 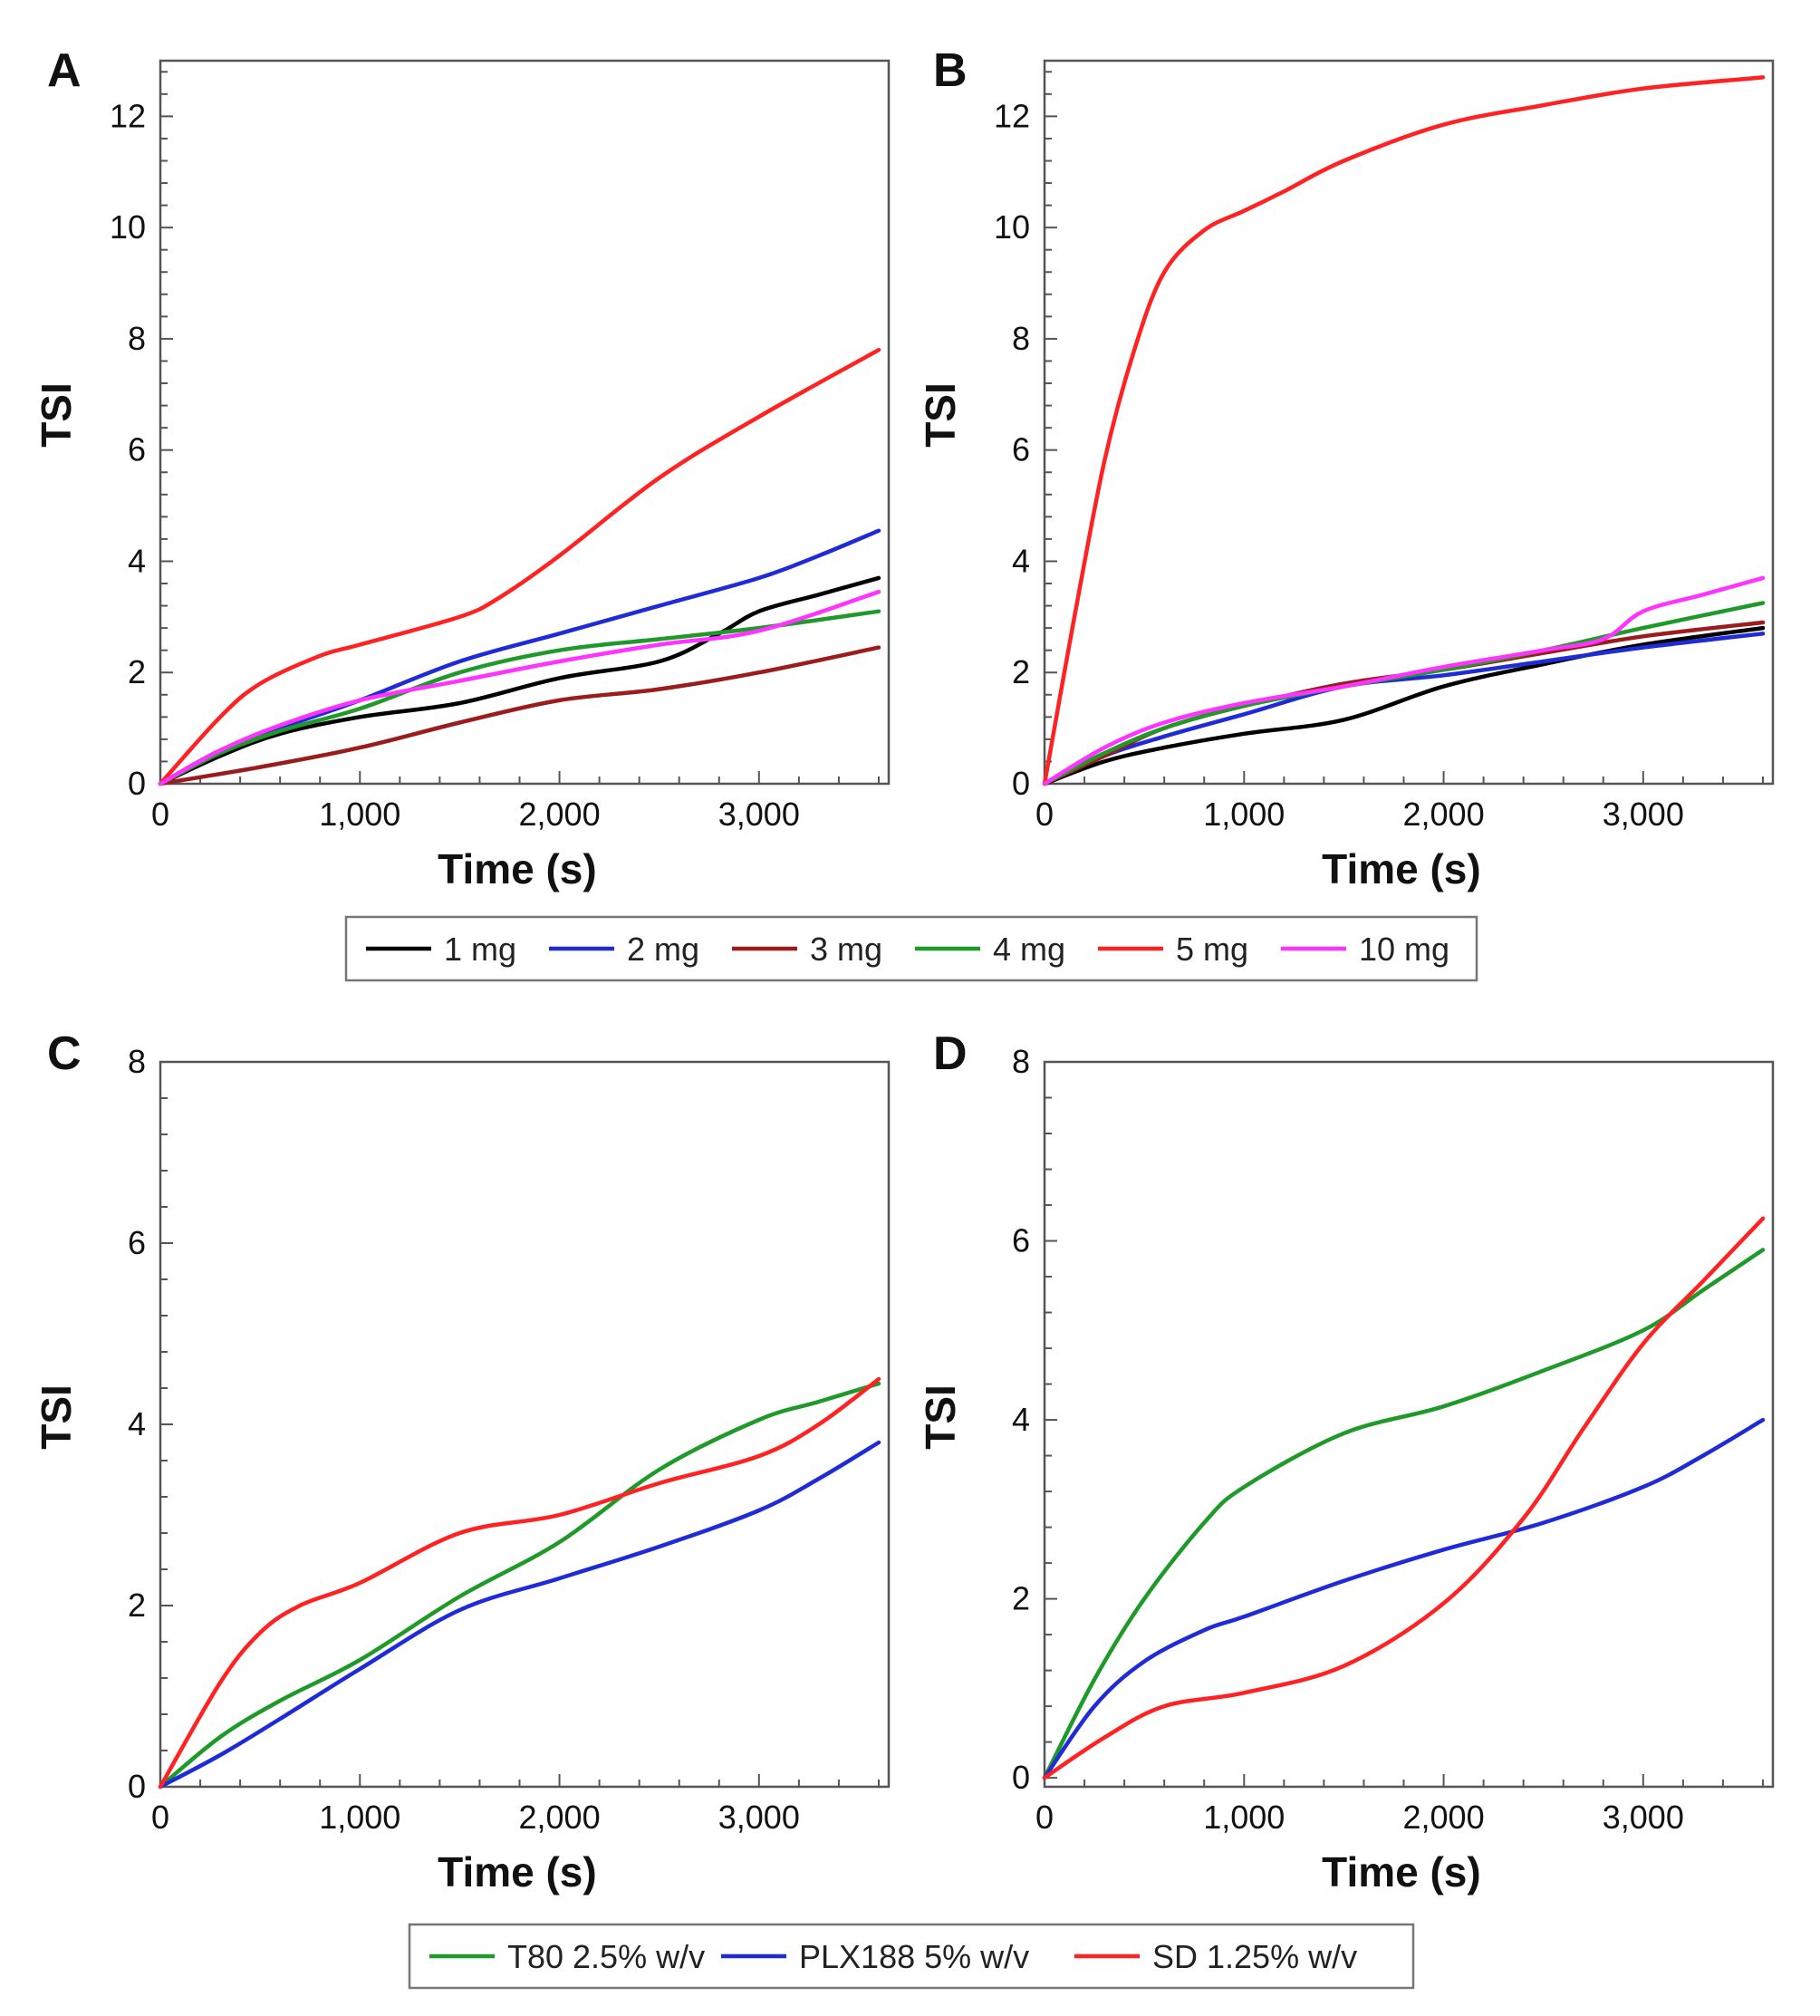 What do you see at coordinates (441, 950) in the screenshot?
I see `legend-item: 1 mg` at bounding box center [441, 950].